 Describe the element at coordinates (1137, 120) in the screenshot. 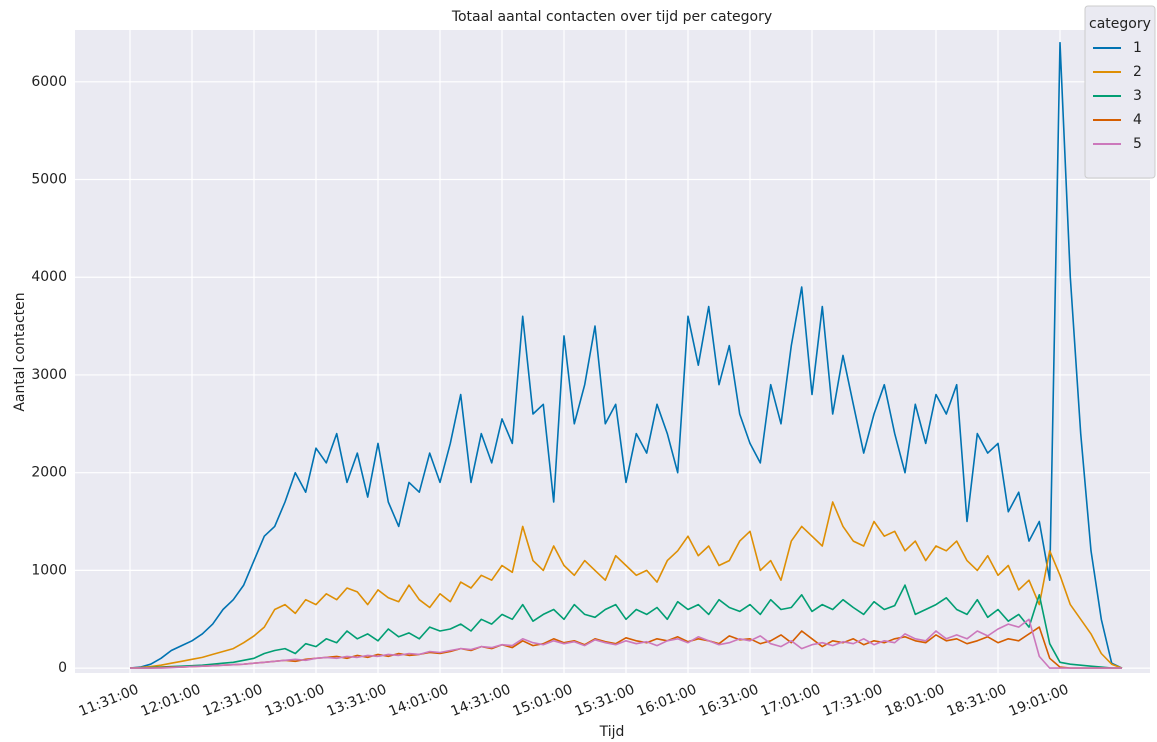

I see `legend-label: 4` at that location.